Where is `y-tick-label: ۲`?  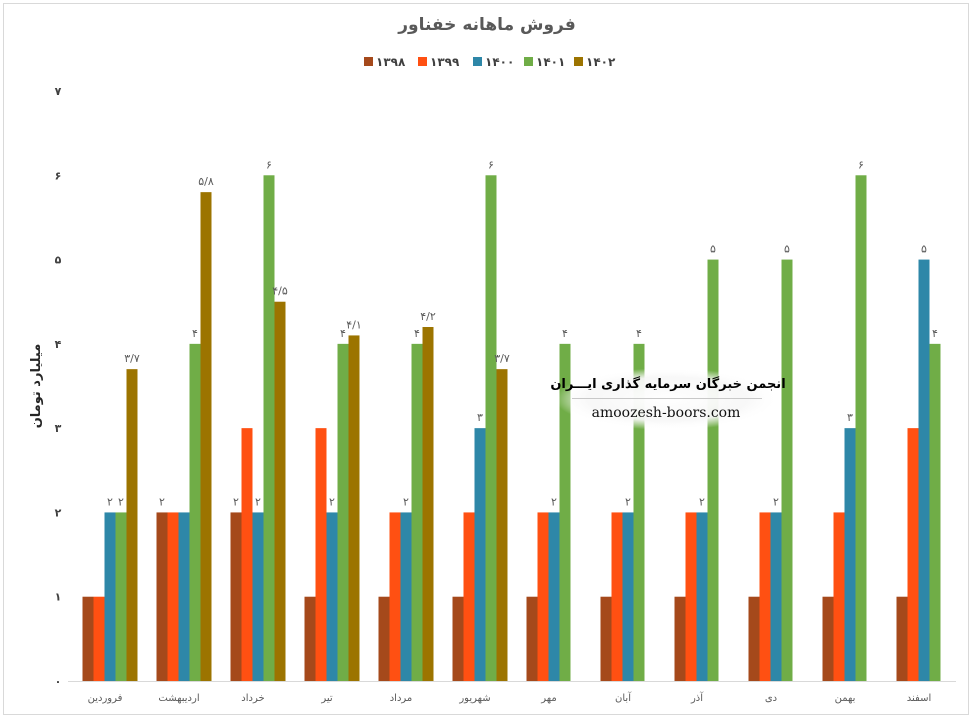
y-tick-label: ۲ is located at coordinates (58, 512).